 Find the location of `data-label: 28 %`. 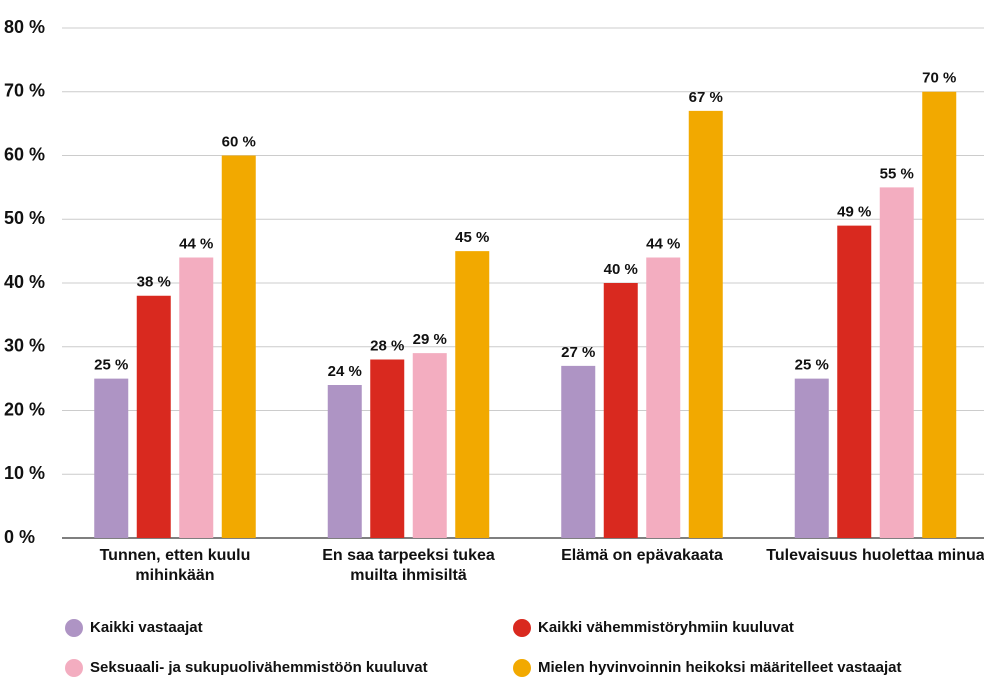

data-label: 28 % is located at coordinates (387, 345).